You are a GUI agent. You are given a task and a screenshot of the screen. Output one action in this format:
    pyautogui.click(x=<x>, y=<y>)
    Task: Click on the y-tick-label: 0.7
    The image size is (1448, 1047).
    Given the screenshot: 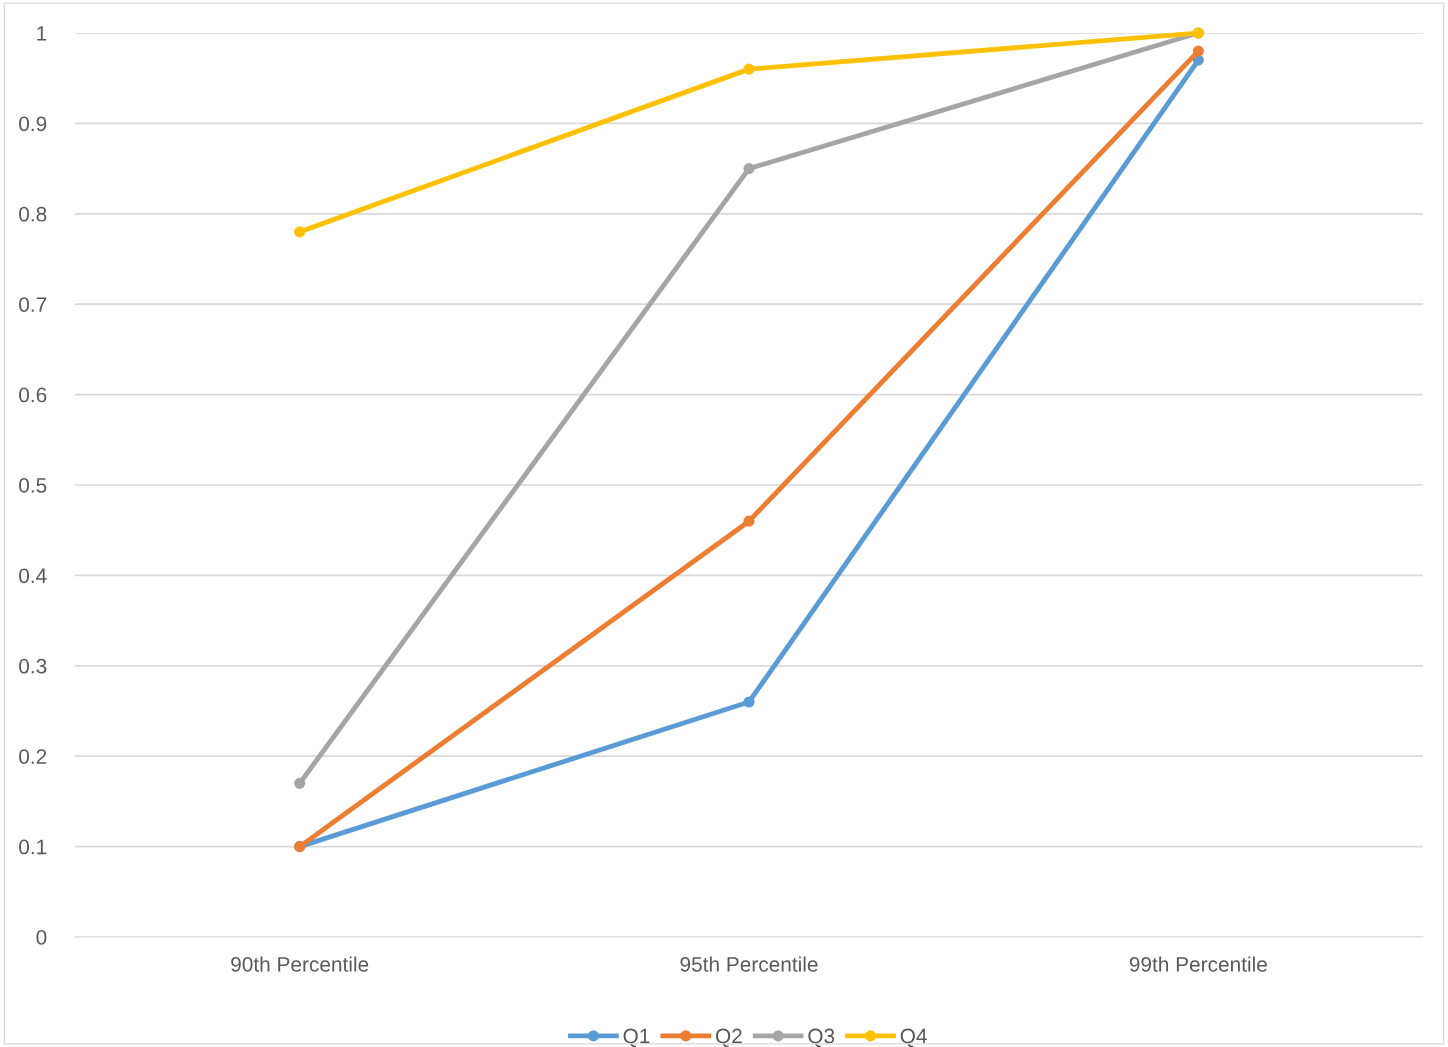 What is the action you would take?
    pyautogui.click(x=33, y=304)
    